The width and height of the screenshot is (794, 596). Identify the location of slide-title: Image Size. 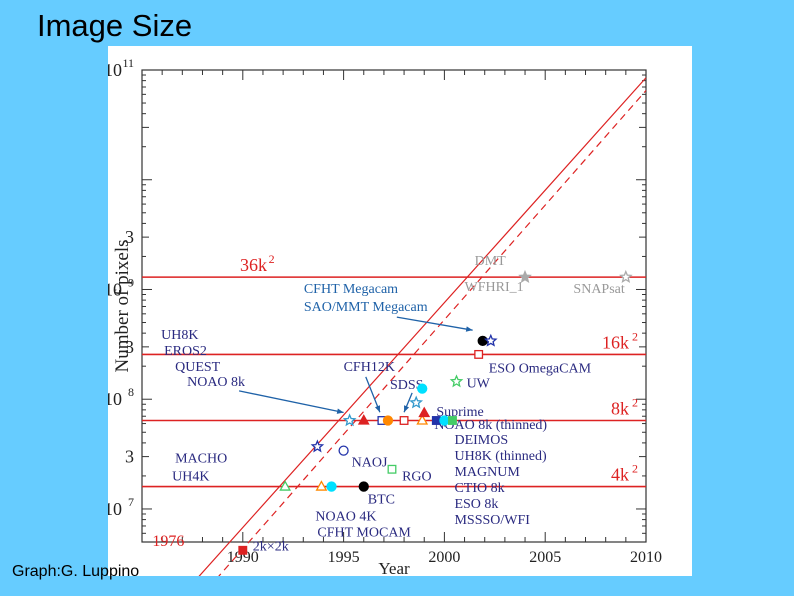
(115, 25).